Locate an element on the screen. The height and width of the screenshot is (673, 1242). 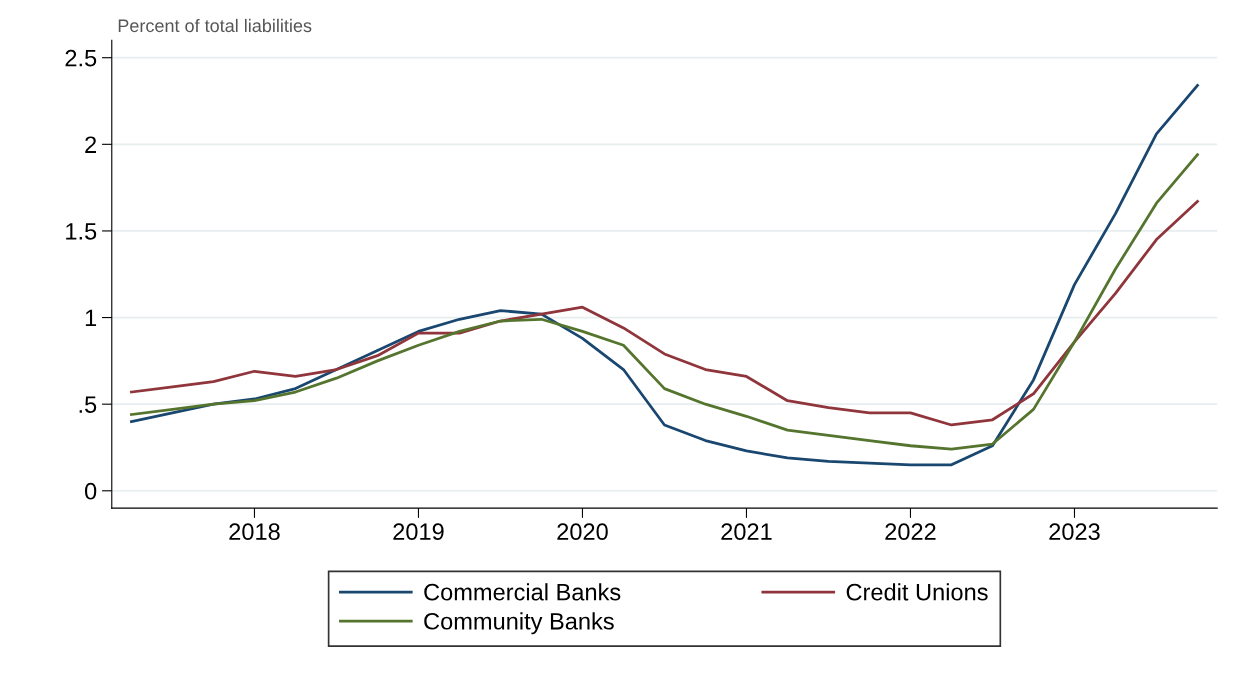
legend-label: Credit Unions is located at coordinates (917, 592).